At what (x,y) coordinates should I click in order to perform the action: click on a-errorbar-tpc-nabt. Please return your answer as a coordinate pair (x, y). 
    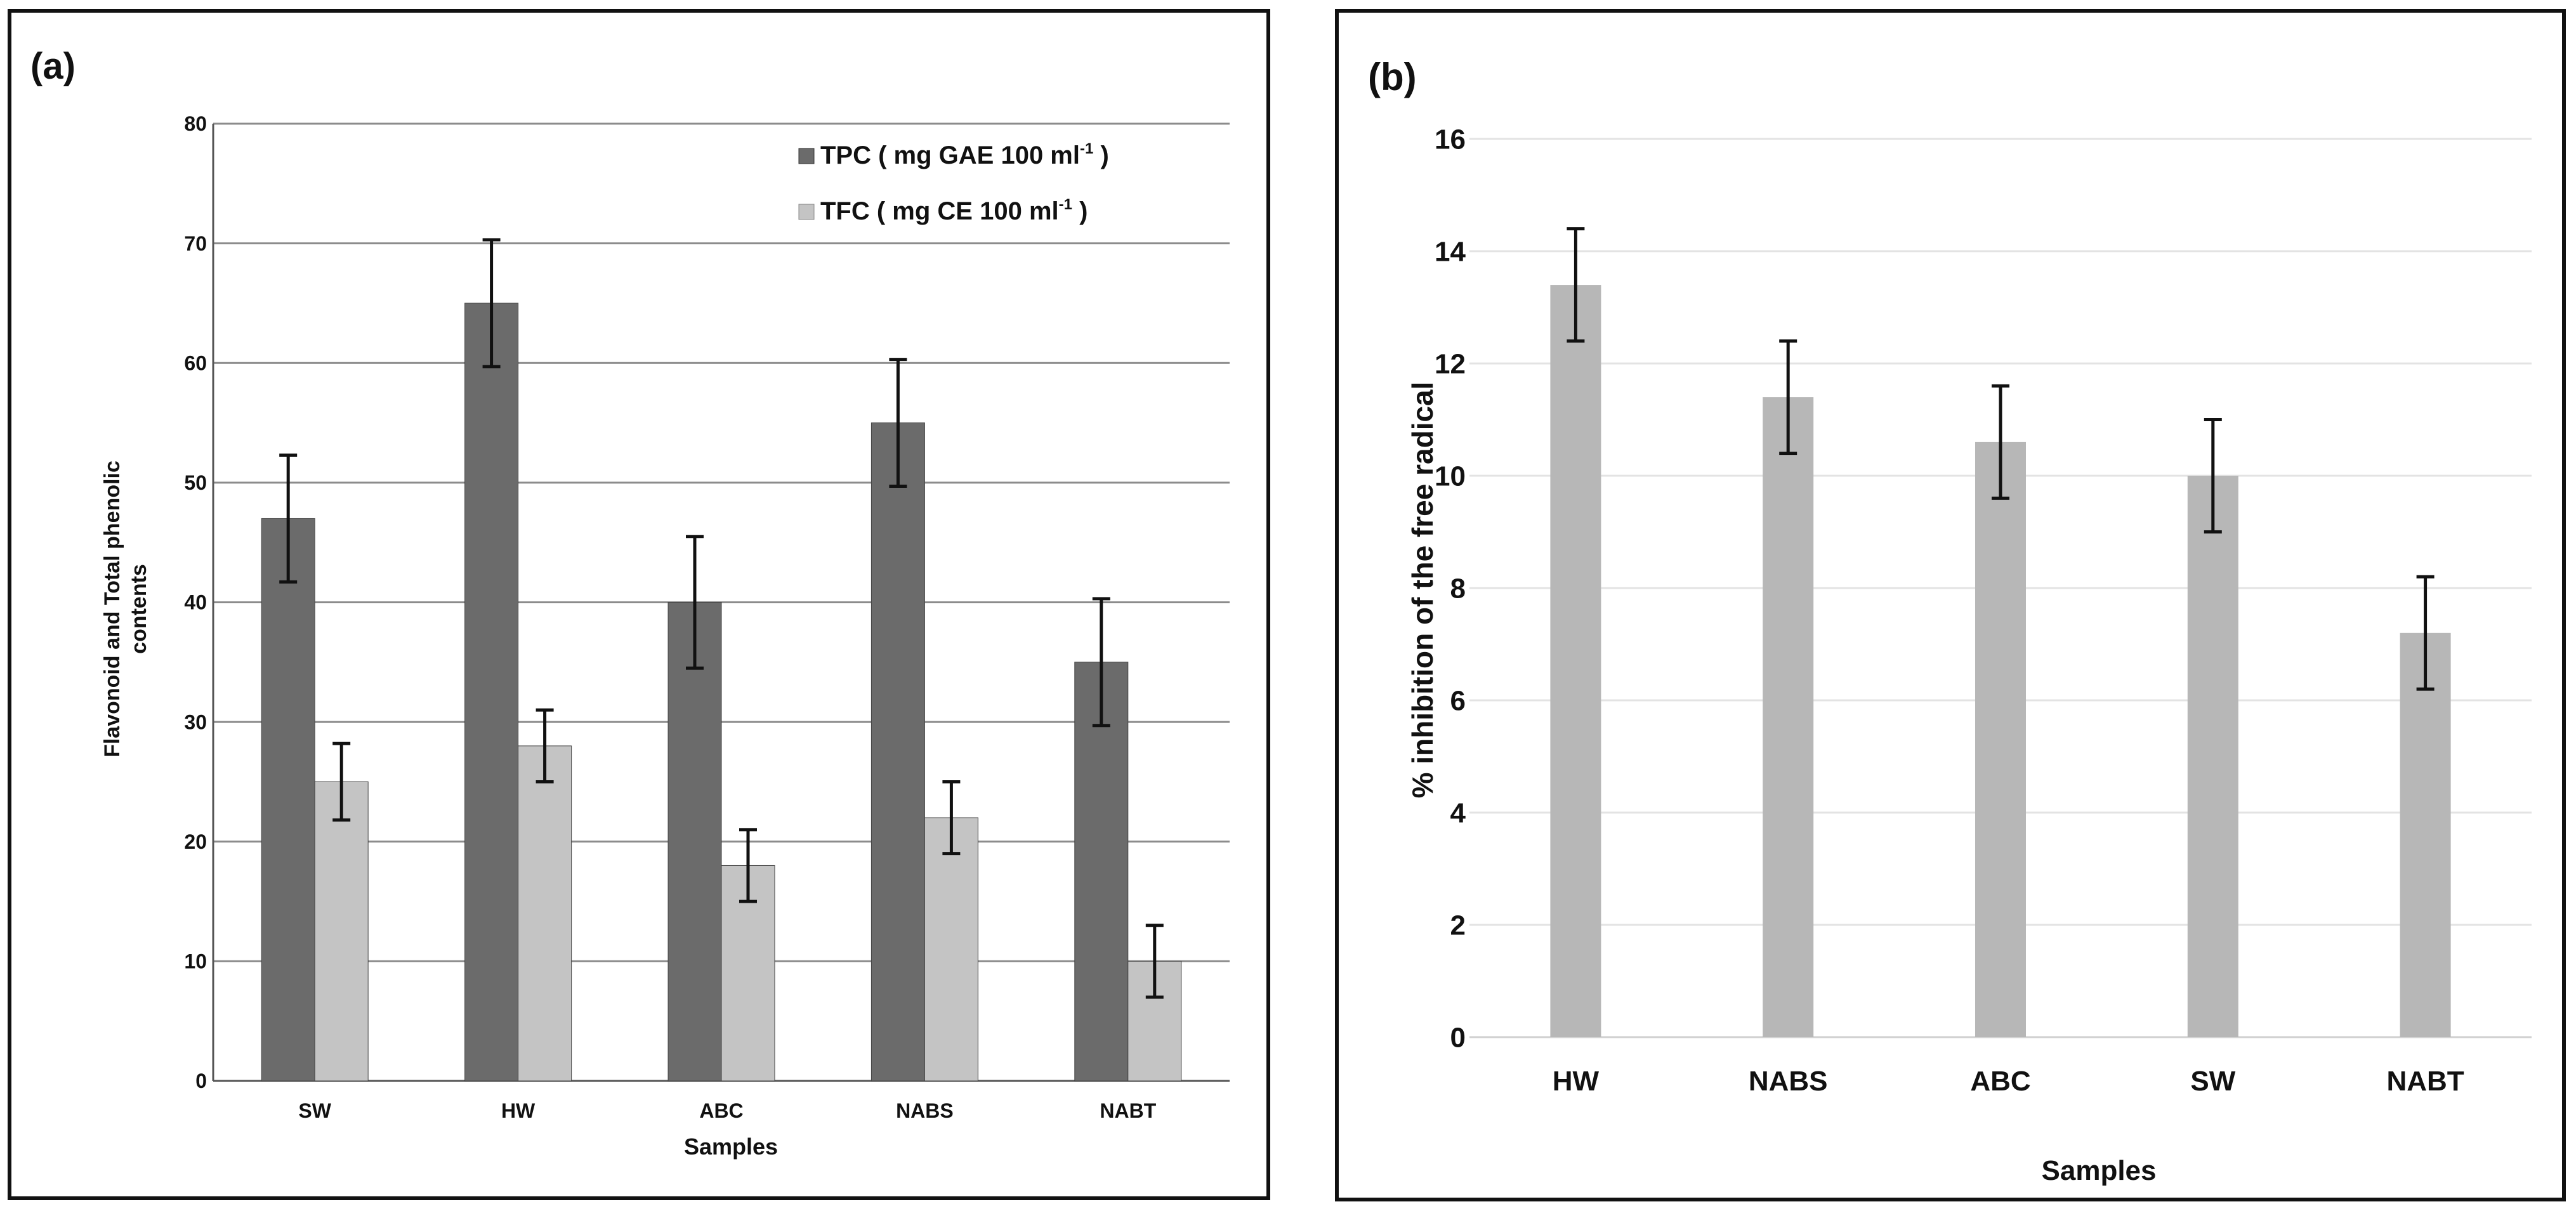
    Looking at the image, I should click on (1101, 662).